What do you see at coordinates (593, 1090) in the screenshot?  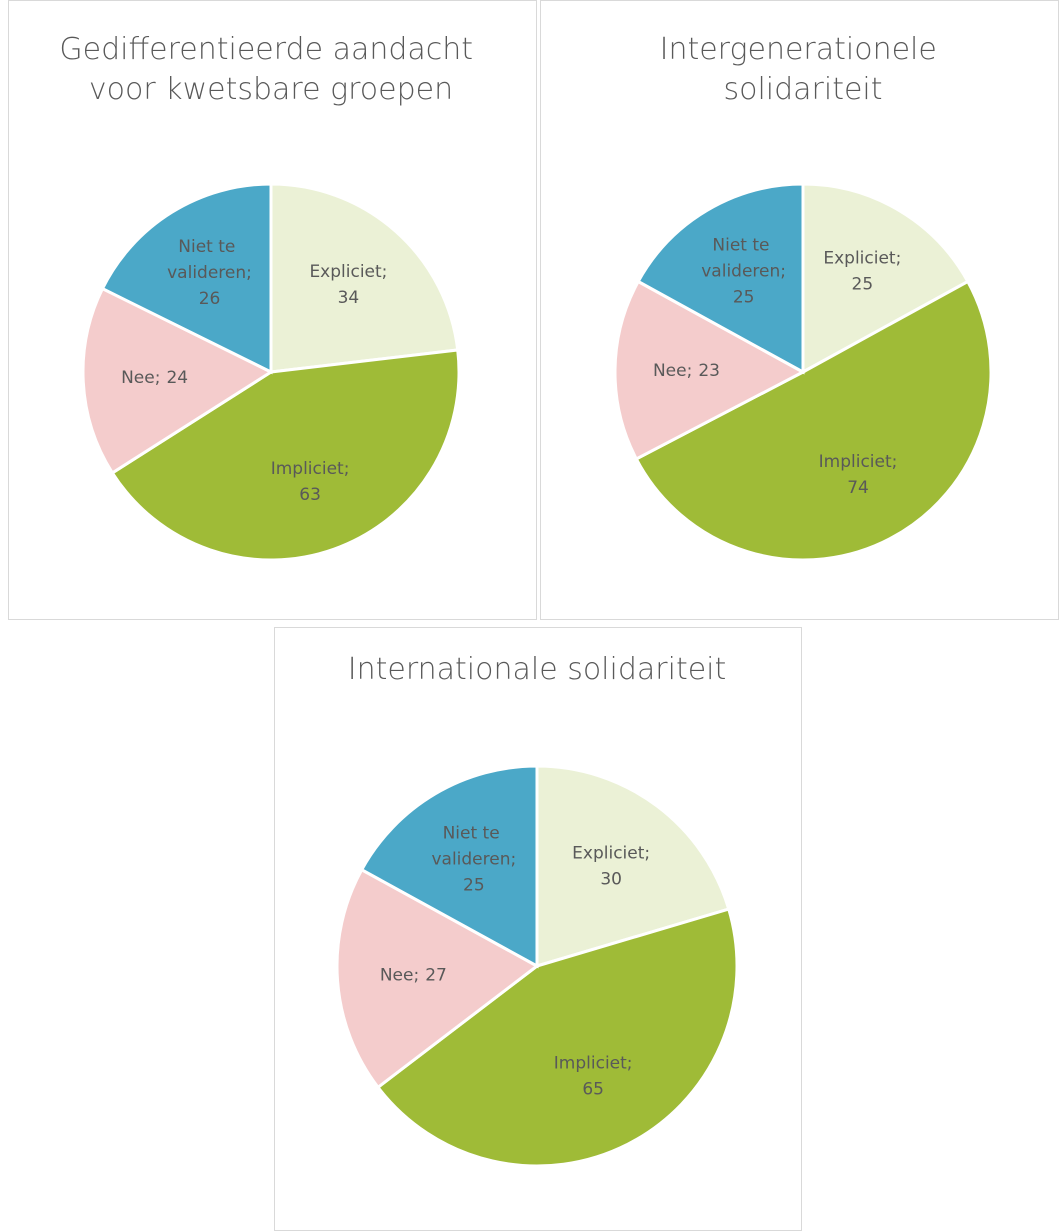 I see `slice-value: 65` at bounding box center [593, 1090].